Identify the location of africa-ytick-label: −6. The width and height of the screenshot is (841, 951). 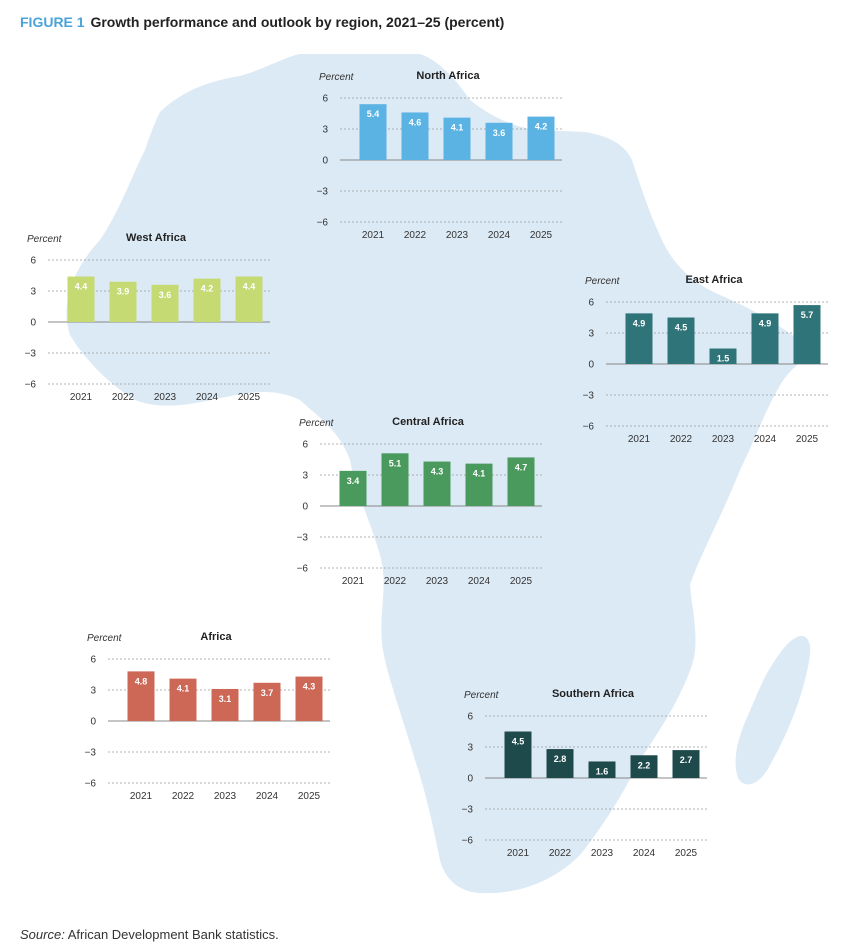
(91, 784).